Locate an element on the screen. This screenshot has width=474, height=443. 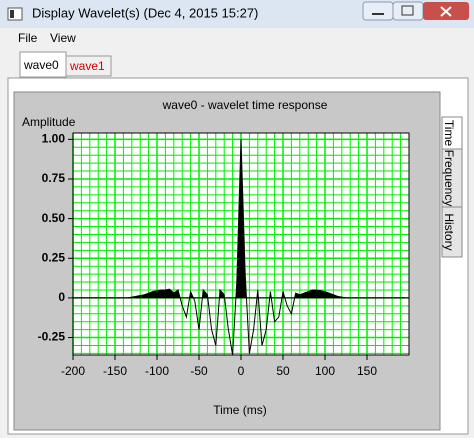
menu-view: View is located at coordinates (63, 38).